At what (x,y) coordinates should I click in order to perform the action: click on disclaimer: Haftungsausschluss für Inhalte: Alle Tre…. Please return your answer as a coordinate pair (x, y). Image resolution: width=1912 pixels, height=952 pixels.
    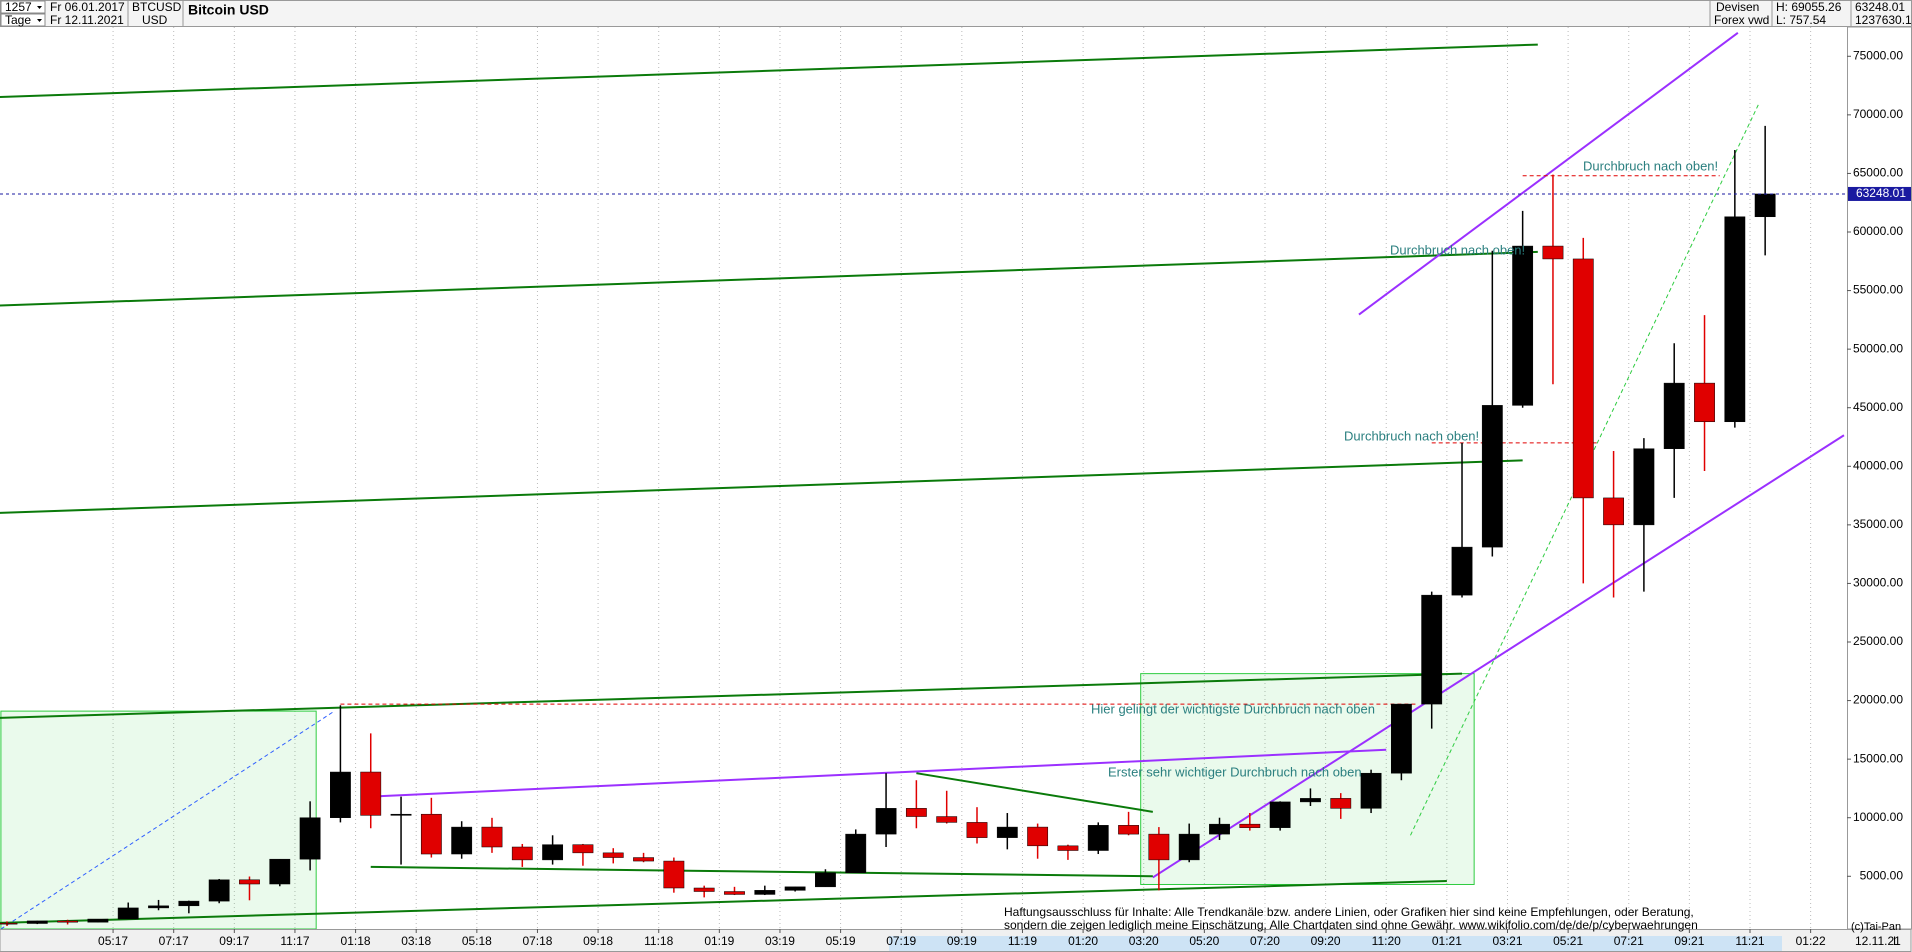
    Looking at the image, I should click on (1349, 912).